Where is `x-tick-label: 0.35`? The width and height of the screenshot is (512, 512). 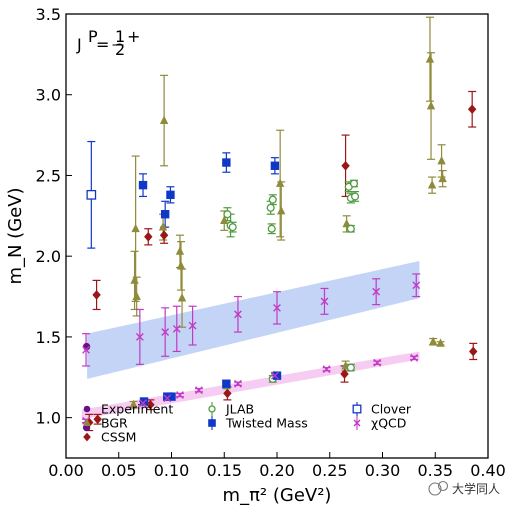 x-tick-label: 0.35 is located at coordinates (435, 470).